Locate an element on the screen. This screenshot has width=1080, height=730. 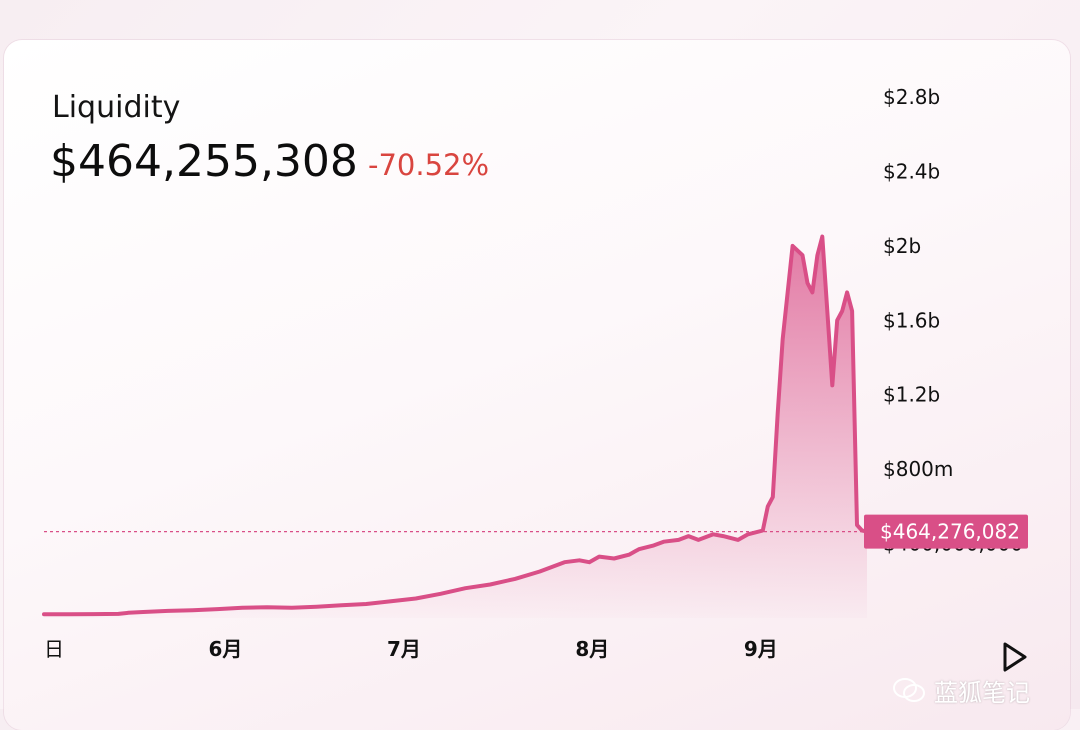
play-button is located at coordinates (1015, 657).